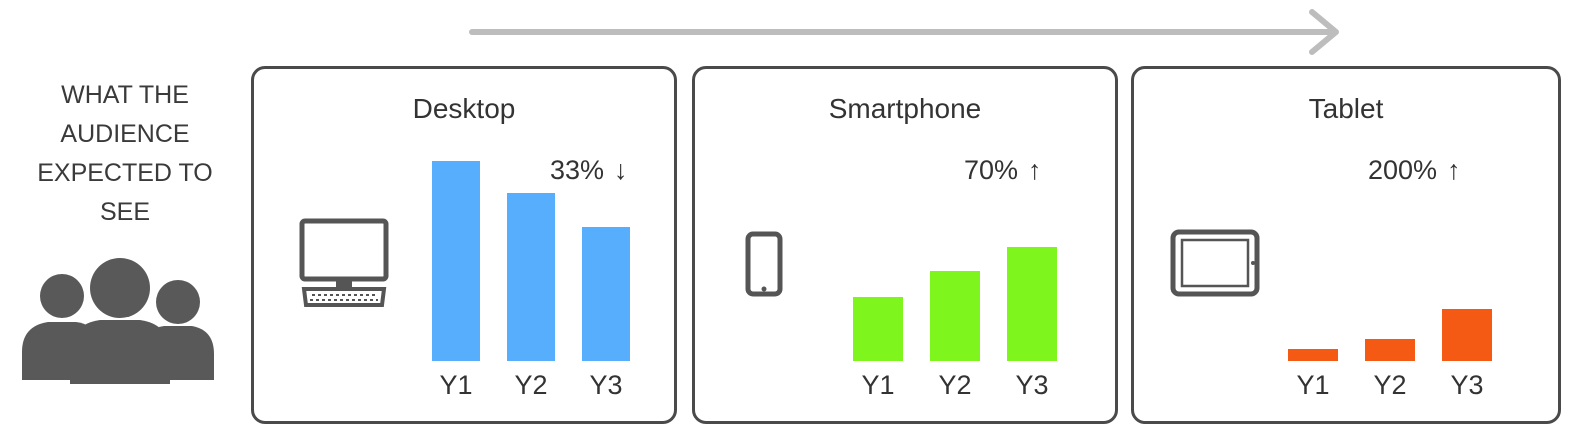  I want to click on bar-chart-smartphone: Y1 Y2 Y3, so click(955, 323).